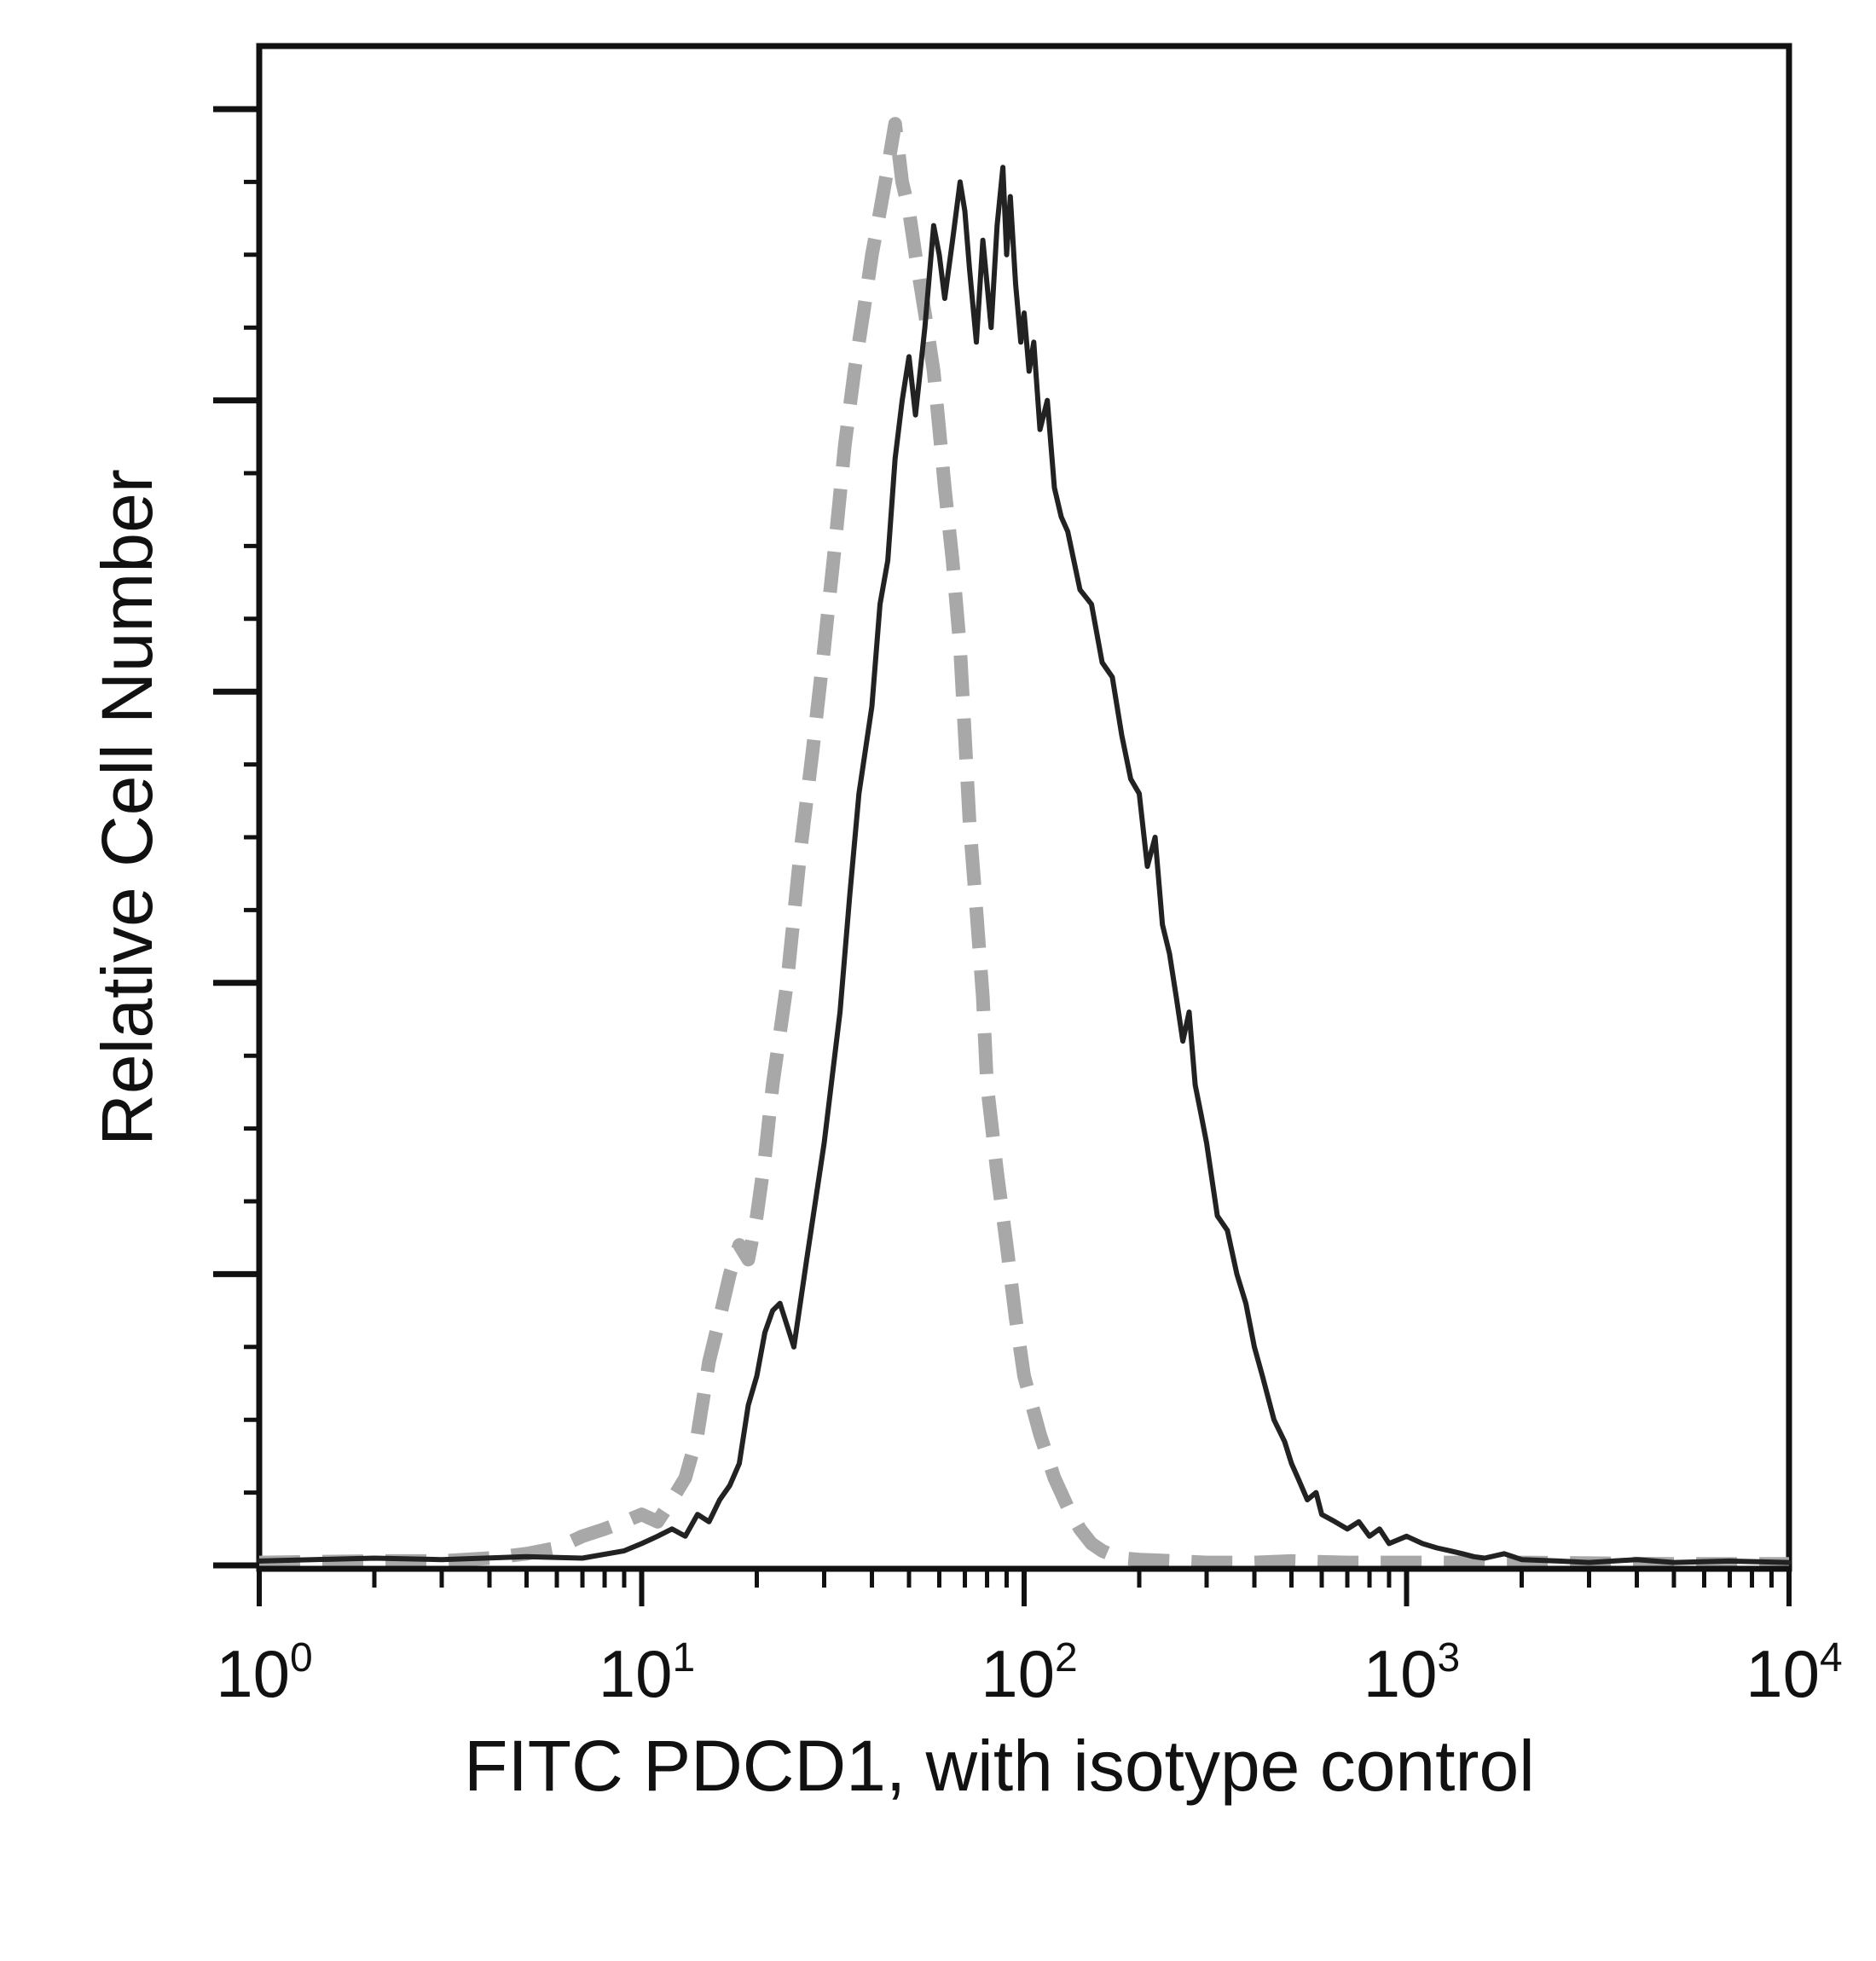 This screenshot has height=1961, width=1876. Describe the element at coordinates (1029, 1673) in the screenshot. I see `x-tick-label: 10²` at that location.